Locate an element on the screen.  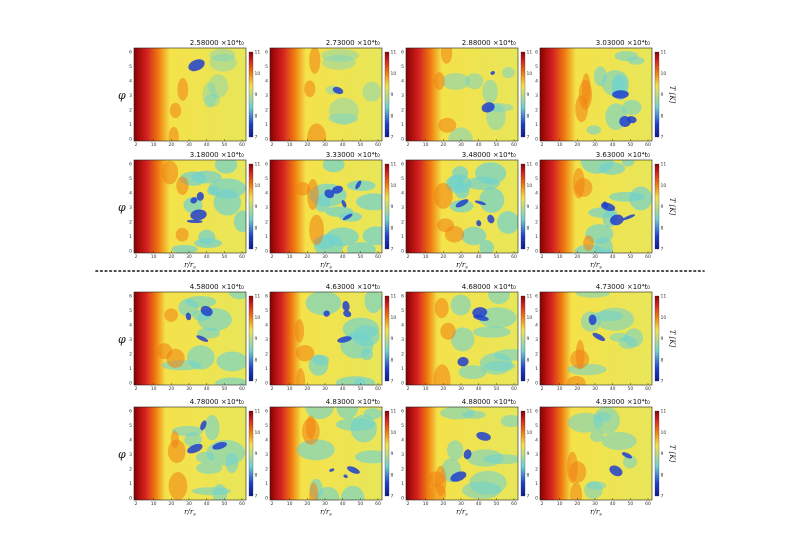
x-axis-label: r/rs is located at coordinates (462, 513).